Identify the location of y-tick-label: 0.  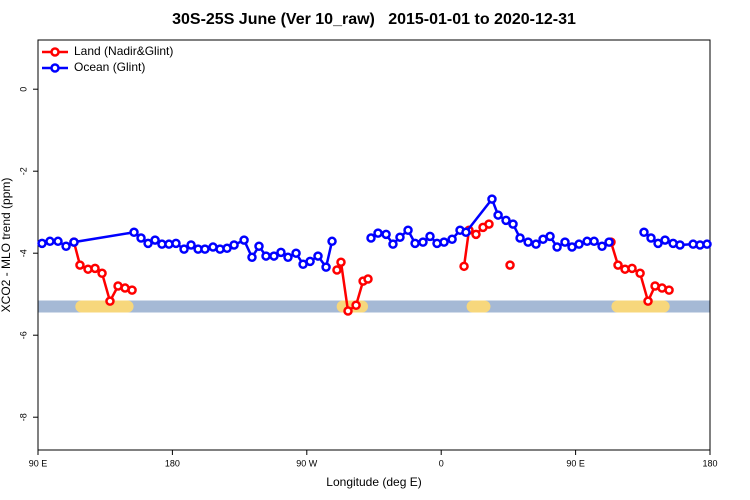
(23, 89).